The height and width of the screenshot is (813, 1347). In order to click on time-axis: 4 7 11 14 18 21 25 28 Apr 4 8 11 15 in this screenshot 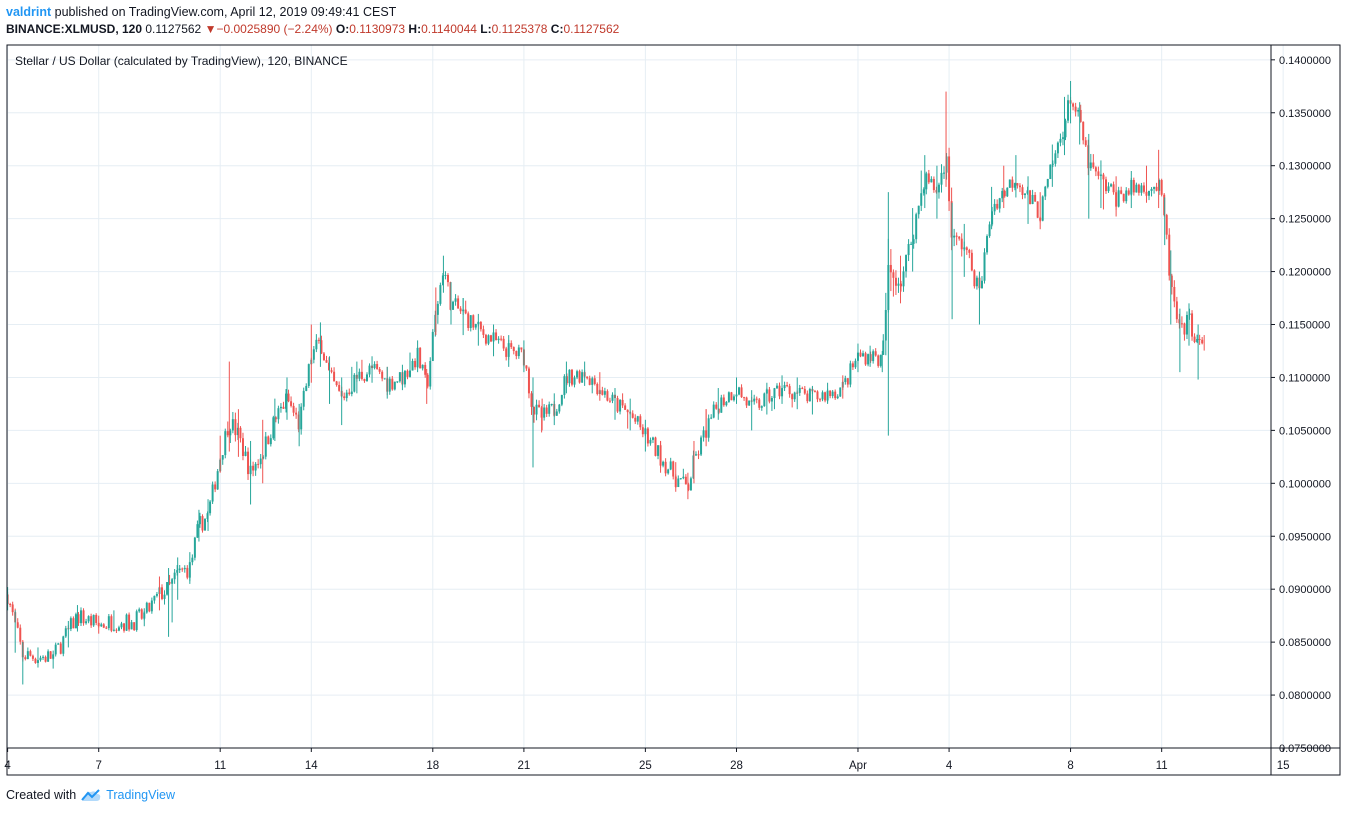, I will do `click(647, 760)`.